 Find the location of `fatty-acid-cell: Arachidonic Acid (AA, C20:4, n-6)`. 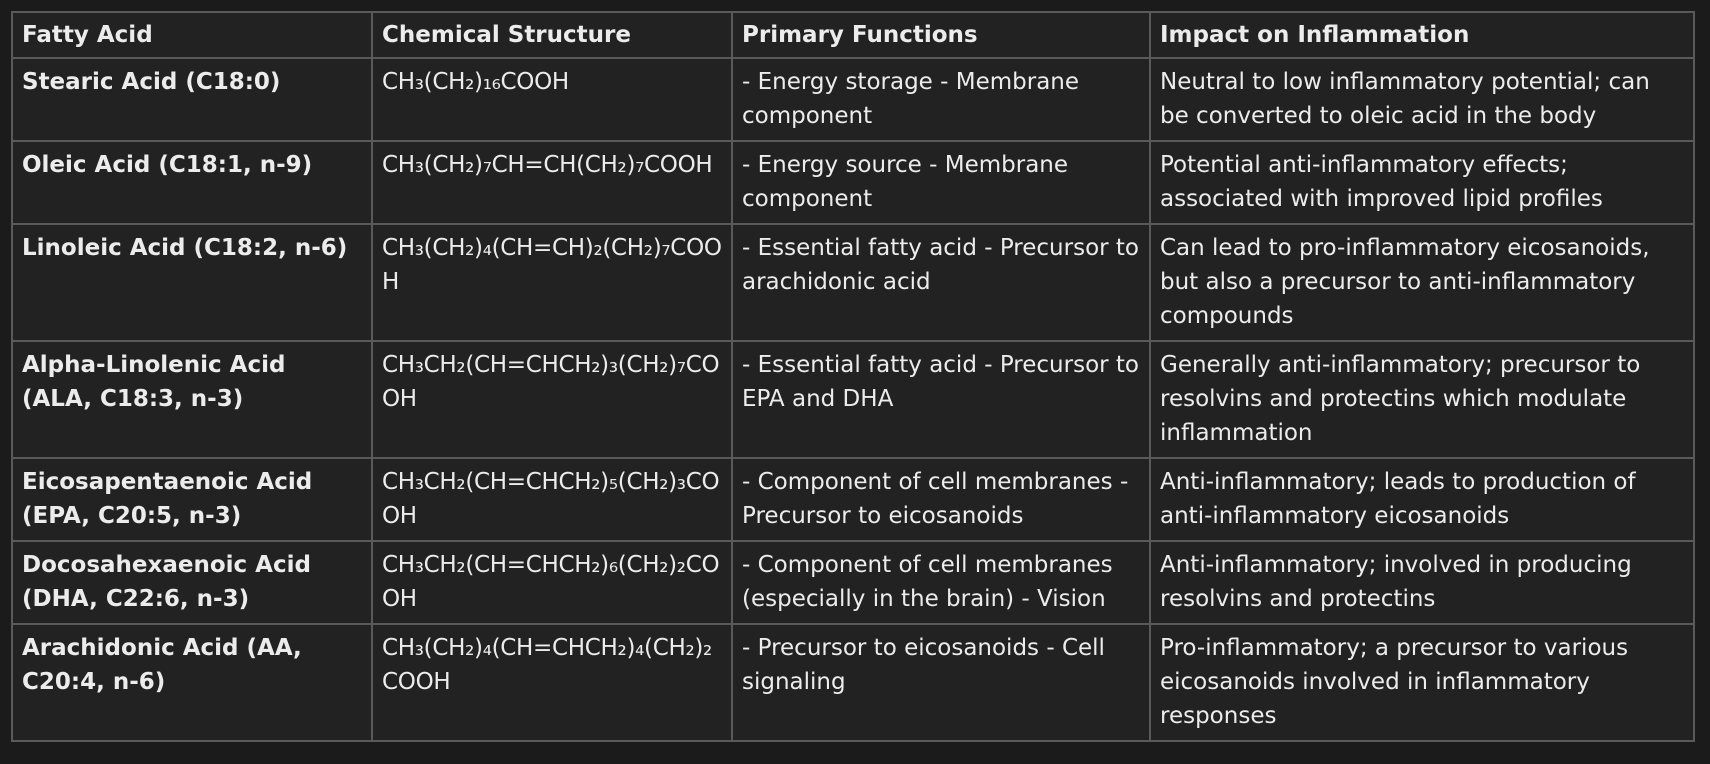

fatty-acid-cell: Arachidonic Acid (AA, C20:4, n-6) is located at coordinates (192, 682).